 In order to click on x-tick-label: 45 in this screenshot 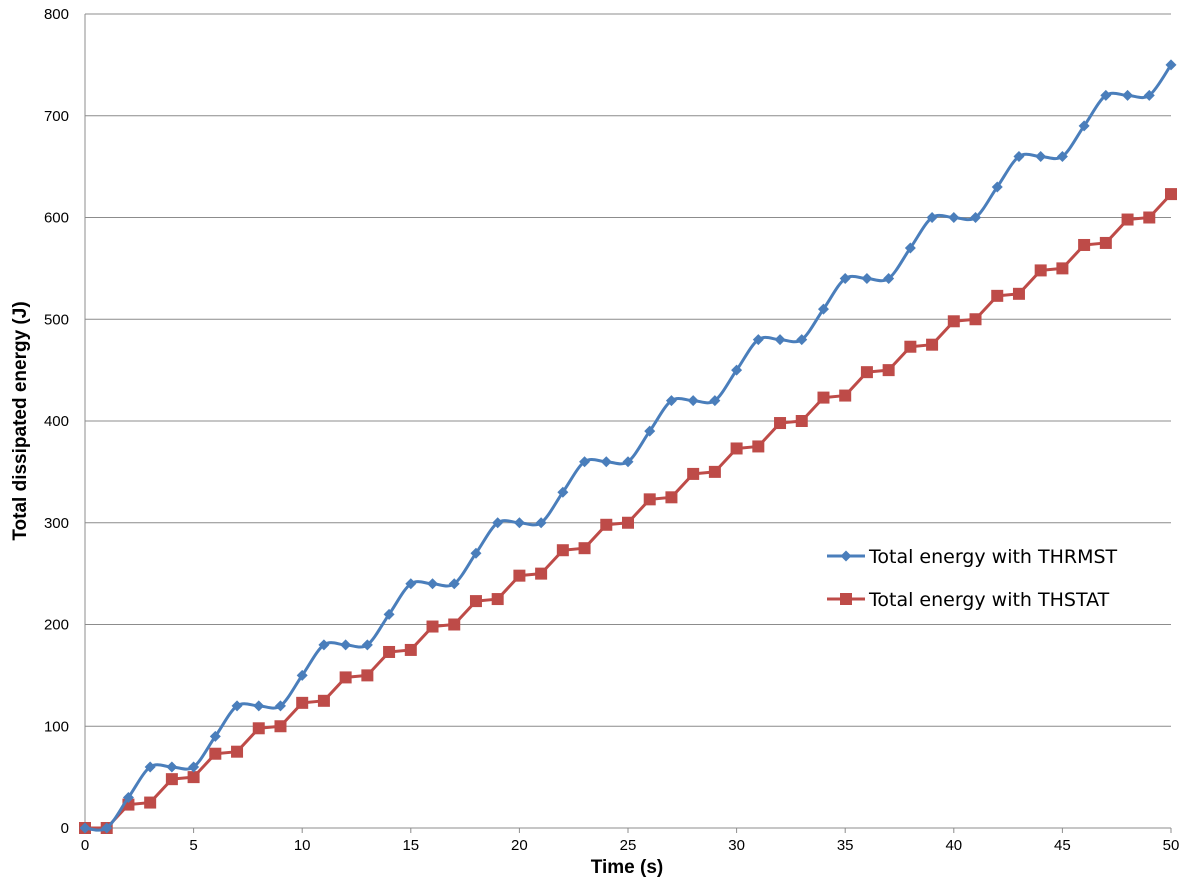, I will do `click(1062, 845)`.